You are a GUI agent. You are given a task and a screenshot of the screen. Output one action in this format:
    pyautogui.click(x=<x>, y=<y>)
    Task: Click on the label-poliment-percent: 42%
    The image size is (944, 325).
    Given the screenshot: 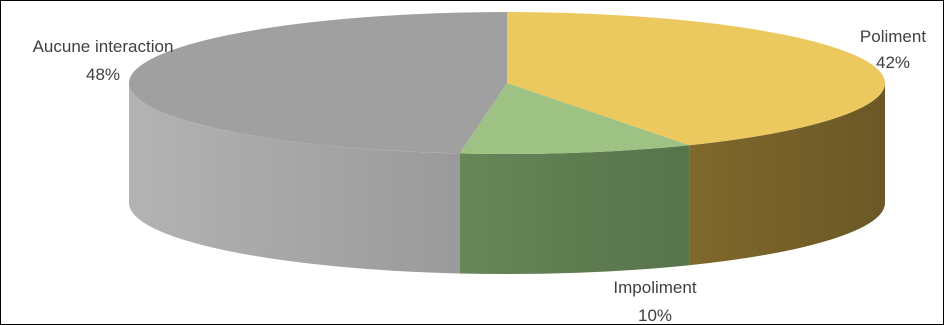 What is the action you would take?
    pyautogui.click(x=893, y=62)
    